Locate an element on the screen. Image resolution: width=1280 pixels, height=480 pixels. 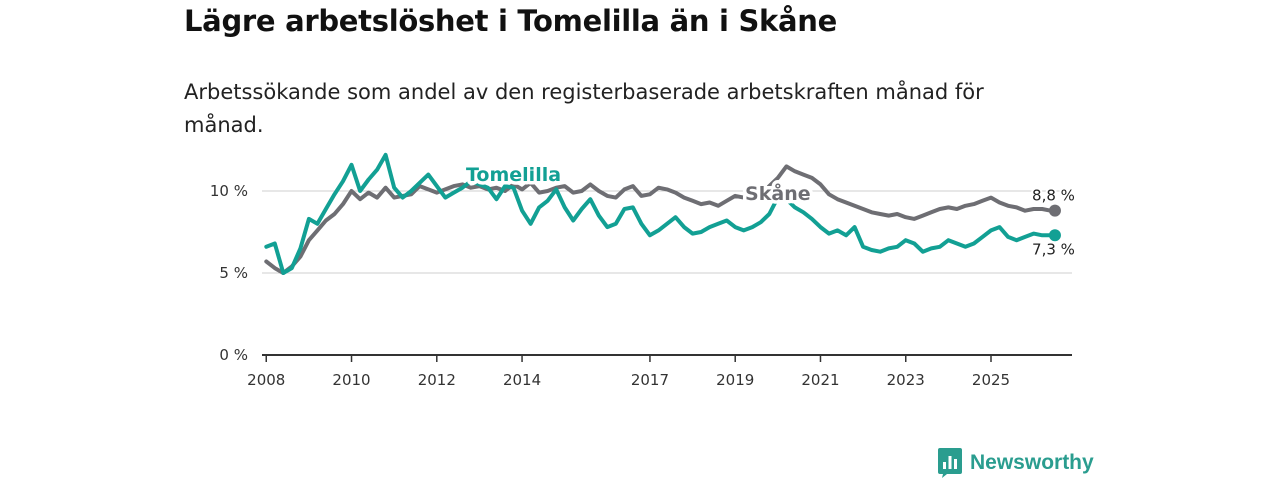
x-tick-label: 2017 is located at coordinates (650, 380).